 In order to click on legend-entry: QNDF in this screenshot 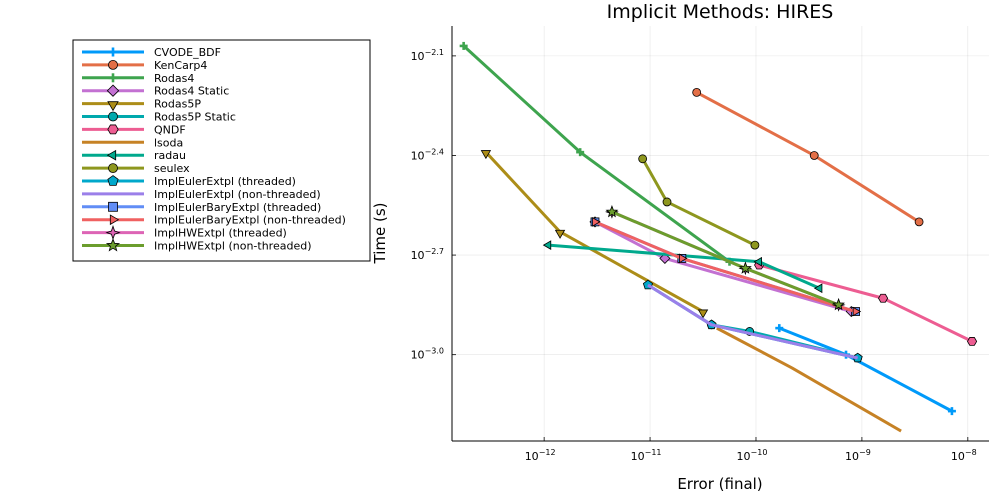, I will do `click(134, 129)`.